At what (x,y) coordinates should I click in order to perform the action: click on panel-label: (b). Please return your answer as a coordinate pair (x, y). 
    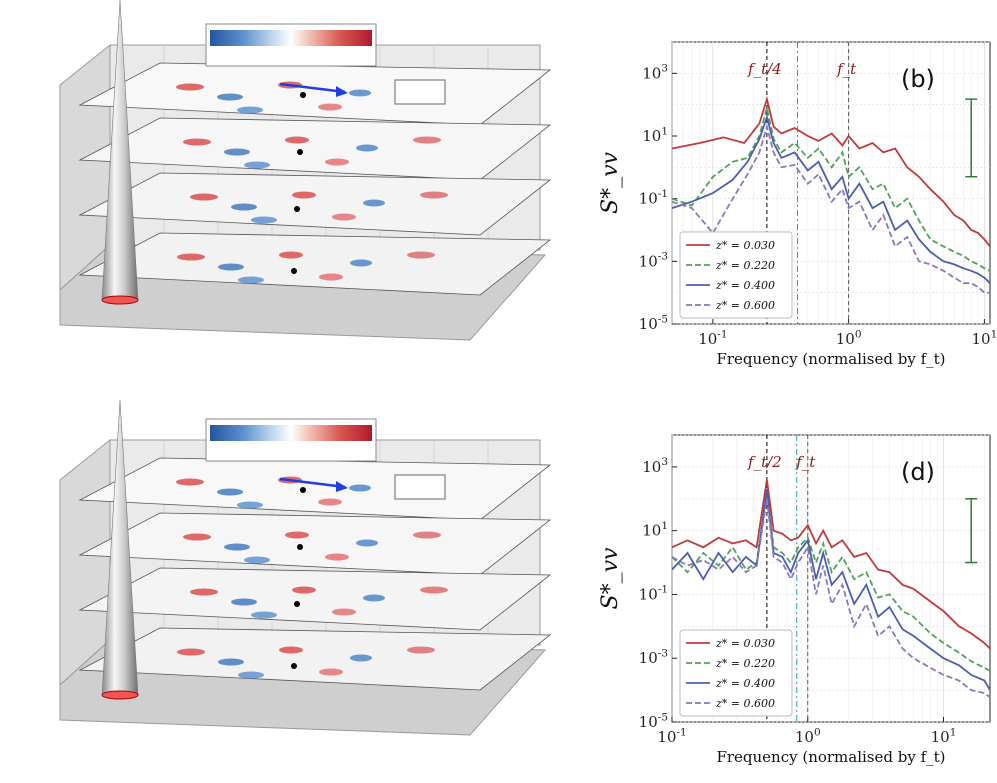
    Looking at the image, I should click on (918, 79).